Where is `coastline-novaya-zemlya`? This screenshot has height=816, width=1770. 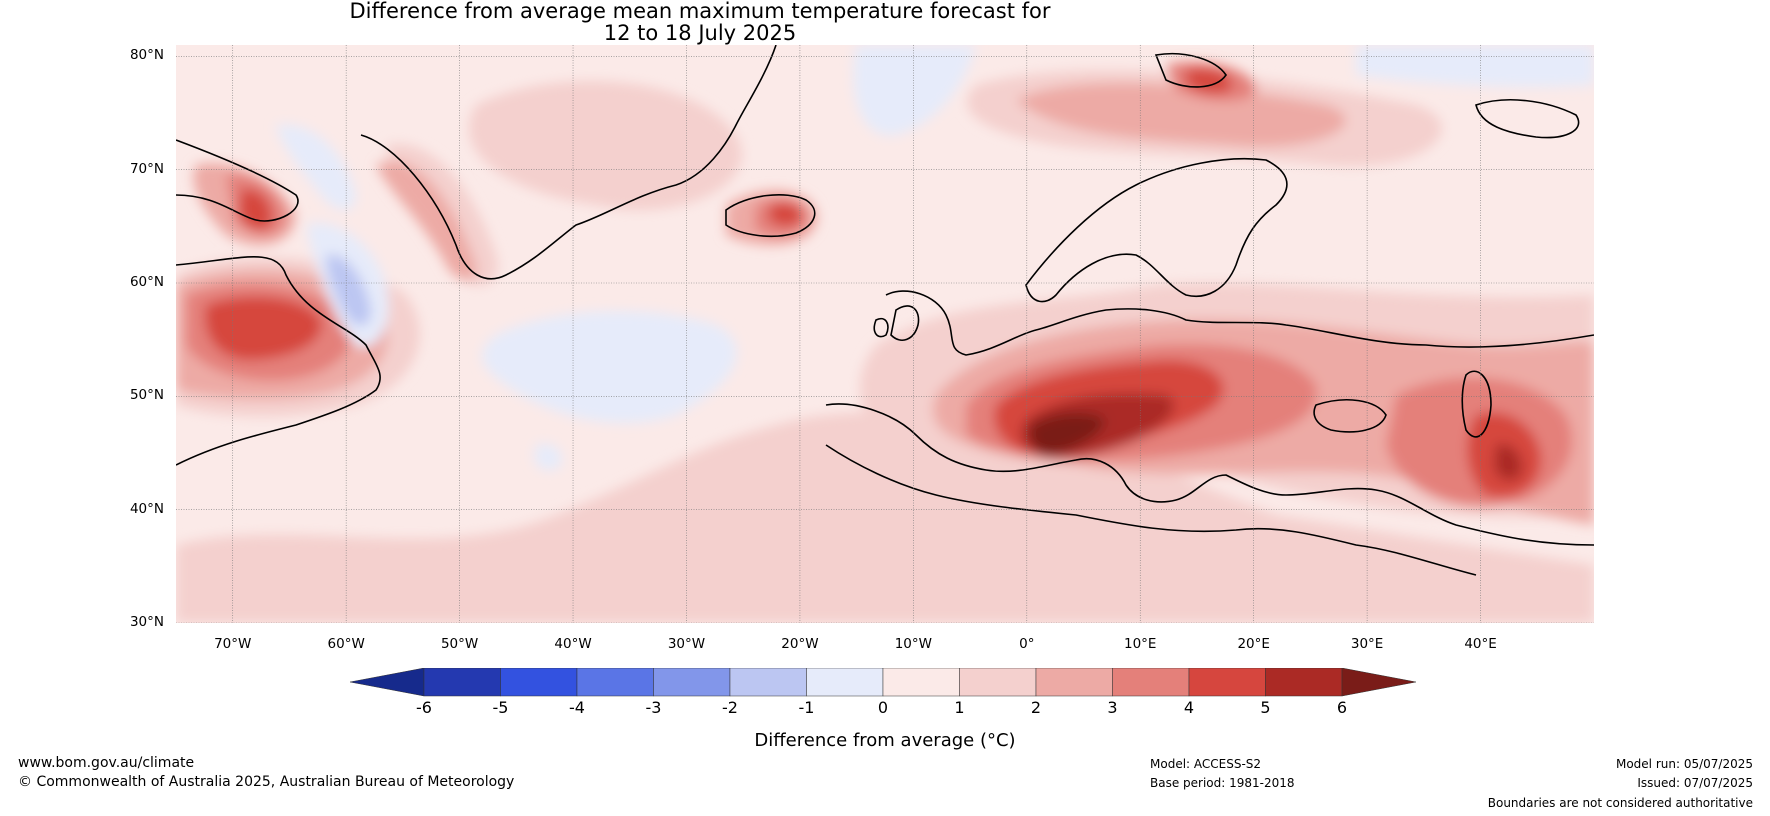
coastline-novaya-zemlya is located at coordinates (1527, 119).